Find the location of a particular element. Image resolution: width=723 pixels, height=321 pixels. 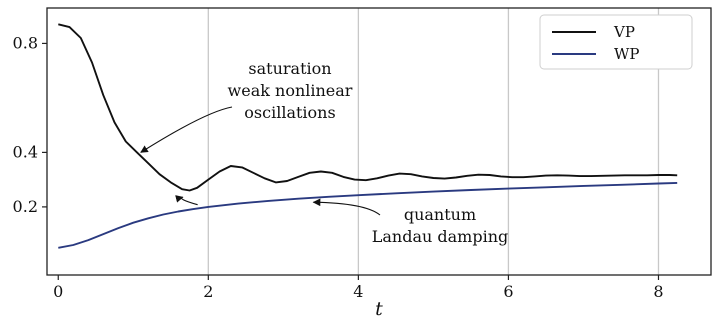

annotation-text: oscillations is located at coordinates (289, 112).